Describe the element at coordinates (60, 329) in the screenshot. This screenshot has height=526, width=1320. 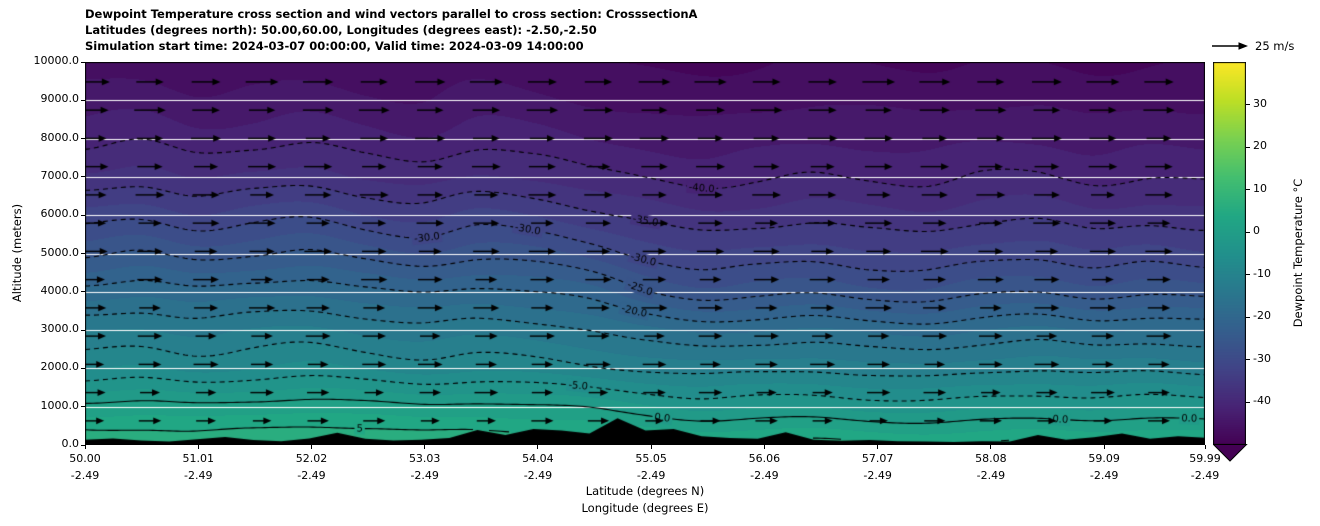
I see `y-tick-label: 3000.0` at that location.